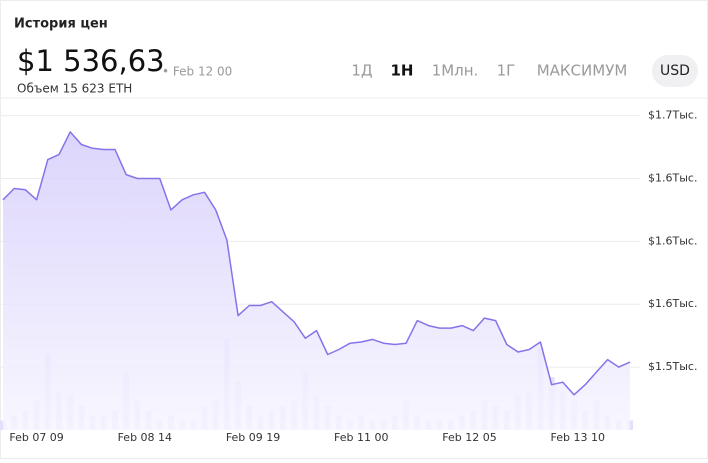 This screenshot has height=463, width=708. What do you see at coordinates (672, 115) in the screenshot?
I see `y-tick-label: $1.7Тыс.` at bounding box center [672, 115].